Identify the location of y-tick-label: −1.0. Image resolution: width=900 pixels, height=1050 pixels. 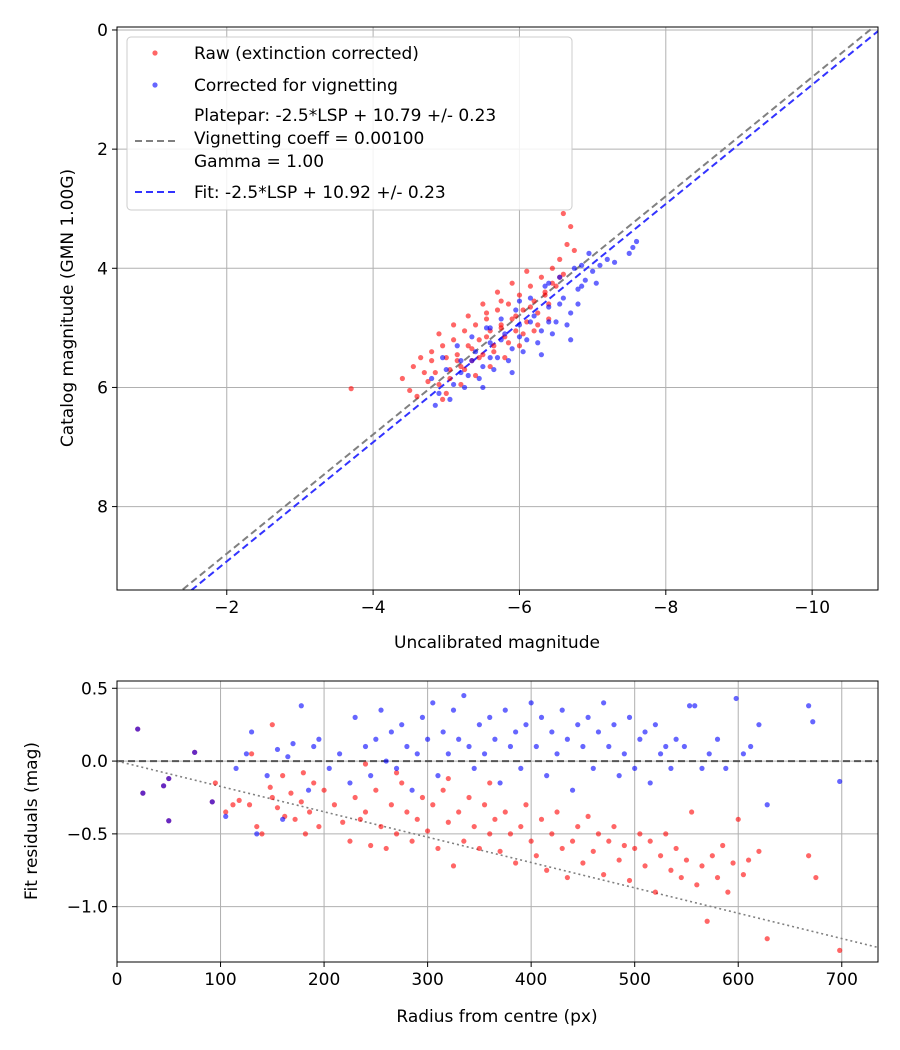
(87, 908).